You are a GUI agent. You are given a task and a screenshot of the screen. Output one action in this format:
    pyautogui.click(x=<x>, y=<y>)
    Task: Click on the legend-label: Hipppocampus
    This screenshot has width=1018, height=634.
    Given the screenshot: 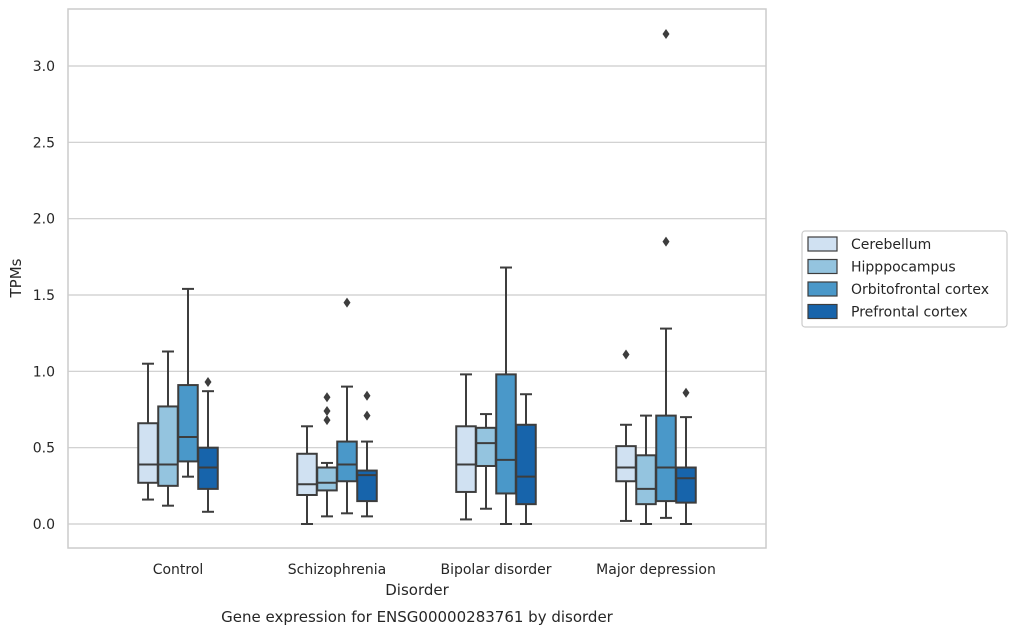 What is the action you would take?
    pyautogui.click(x=903, y=268)
    